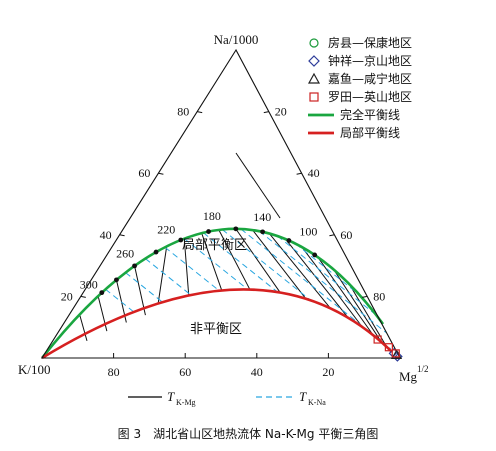  I want to click on legend-label-1: 钟祥—京山地区, so click(370, 60).